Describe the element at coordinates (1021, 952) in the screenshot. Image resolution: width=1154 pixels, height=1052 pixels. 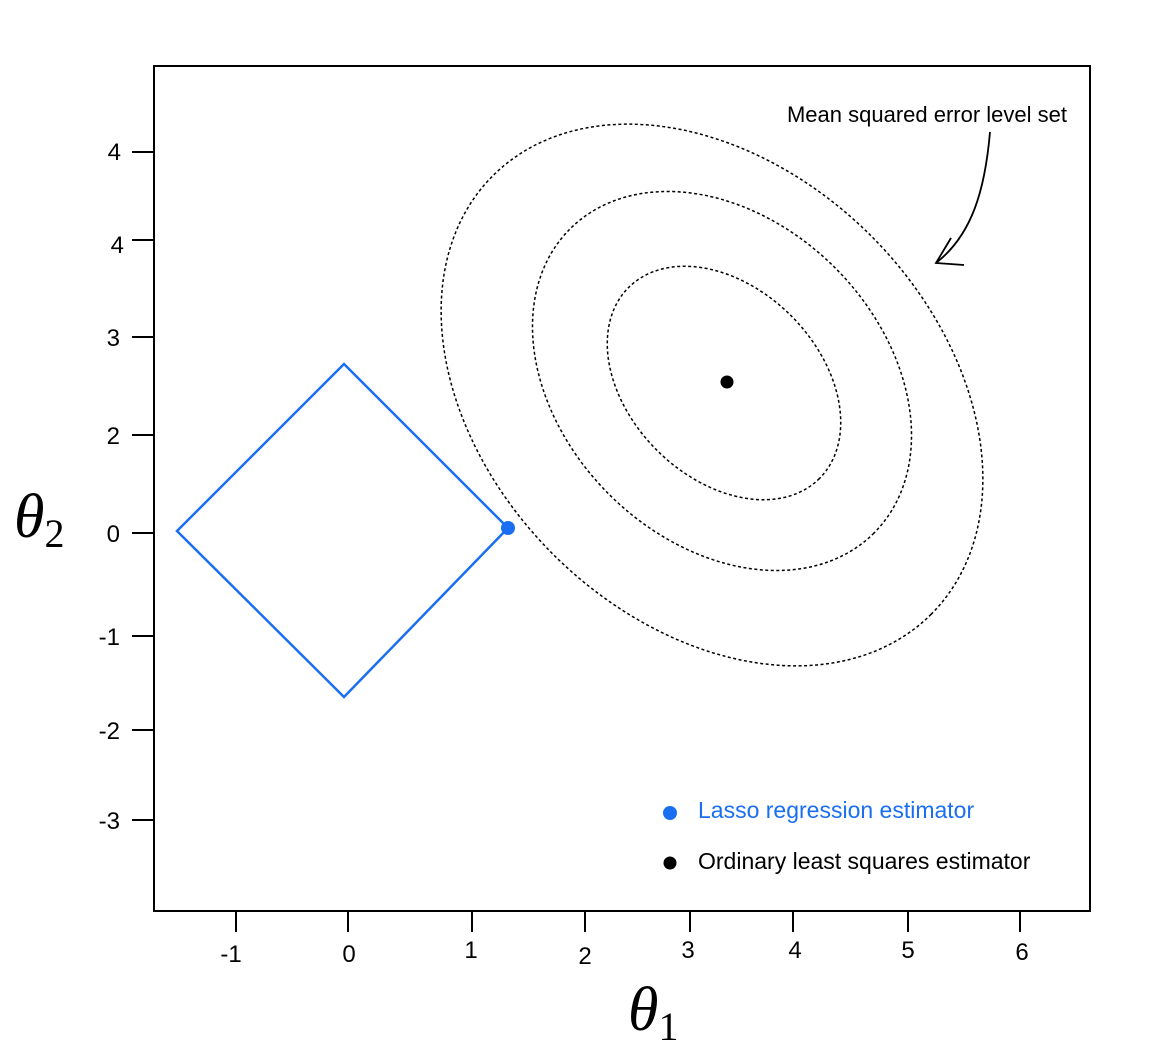
I see `x-tick-label: 6` at that location.